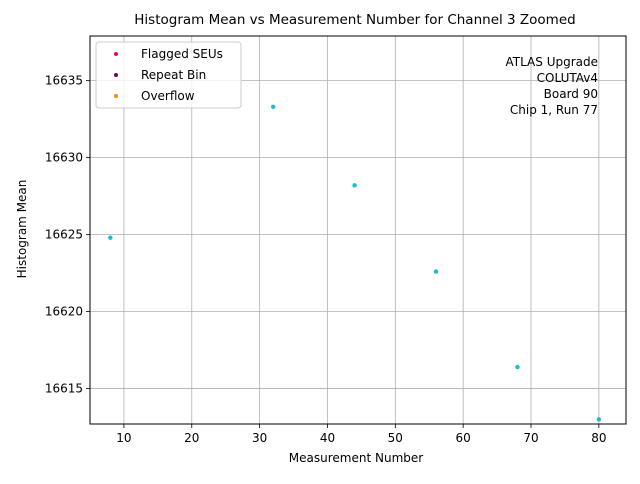 This screenshot has height=484, width=640. I want to click on x-axis: 10 20 30 40 50 60 70 80, so click(361, 434).